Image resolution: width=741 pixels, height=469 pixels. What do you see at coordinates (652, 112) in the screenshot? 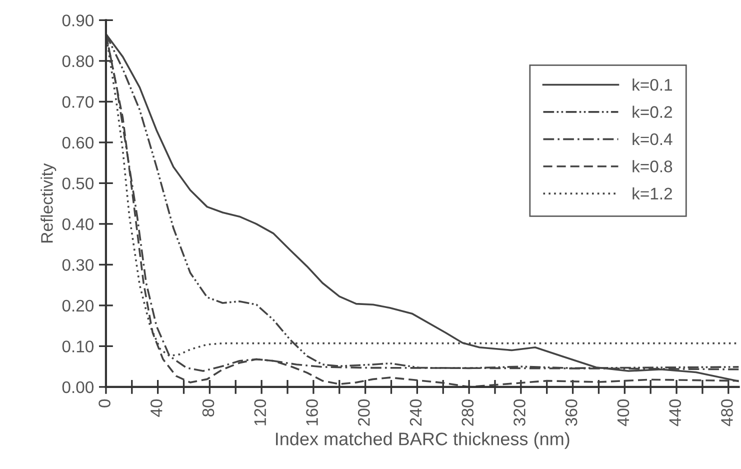
I see `legend-label: k=0.2` at bounding box center [652, 112].